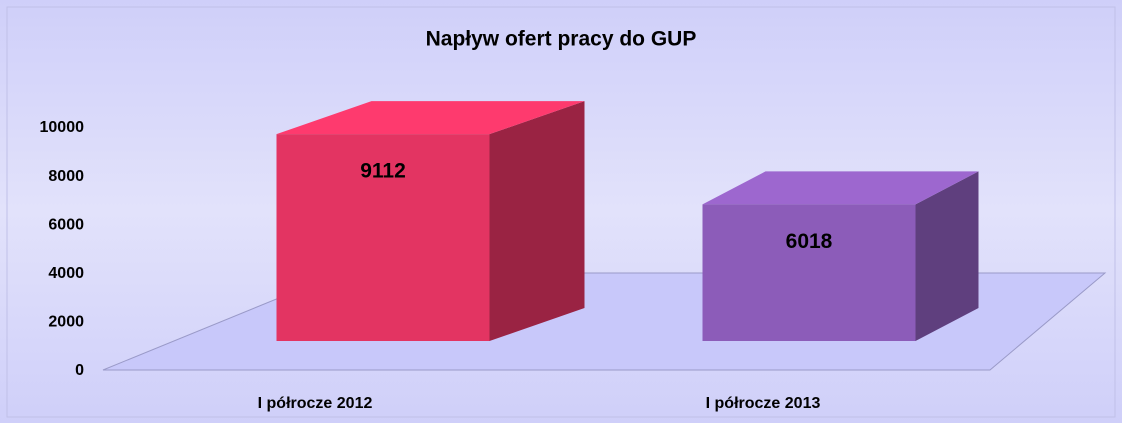 Image resolution: width=1122 pixels, height=423 pixels. Describe the element at coordinates (809, 241) in the screenshot. I see `data-label: 6018` at that location.